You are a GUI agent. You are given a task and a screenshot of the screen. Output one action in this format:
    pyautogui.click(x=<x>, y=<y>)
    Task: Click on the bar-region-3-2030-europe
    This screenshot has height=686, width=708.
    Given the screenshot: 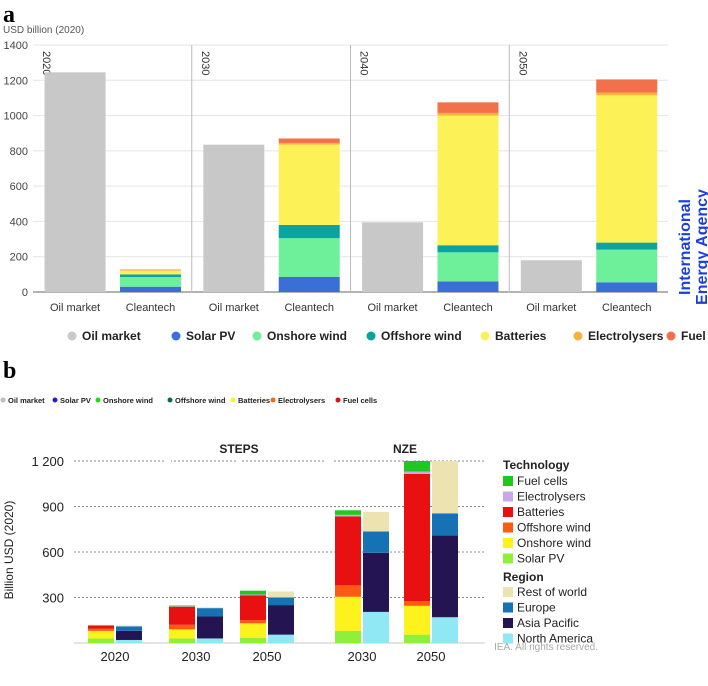 What is the action you would take?
    pyautogui.click(x=376, y=542)
    